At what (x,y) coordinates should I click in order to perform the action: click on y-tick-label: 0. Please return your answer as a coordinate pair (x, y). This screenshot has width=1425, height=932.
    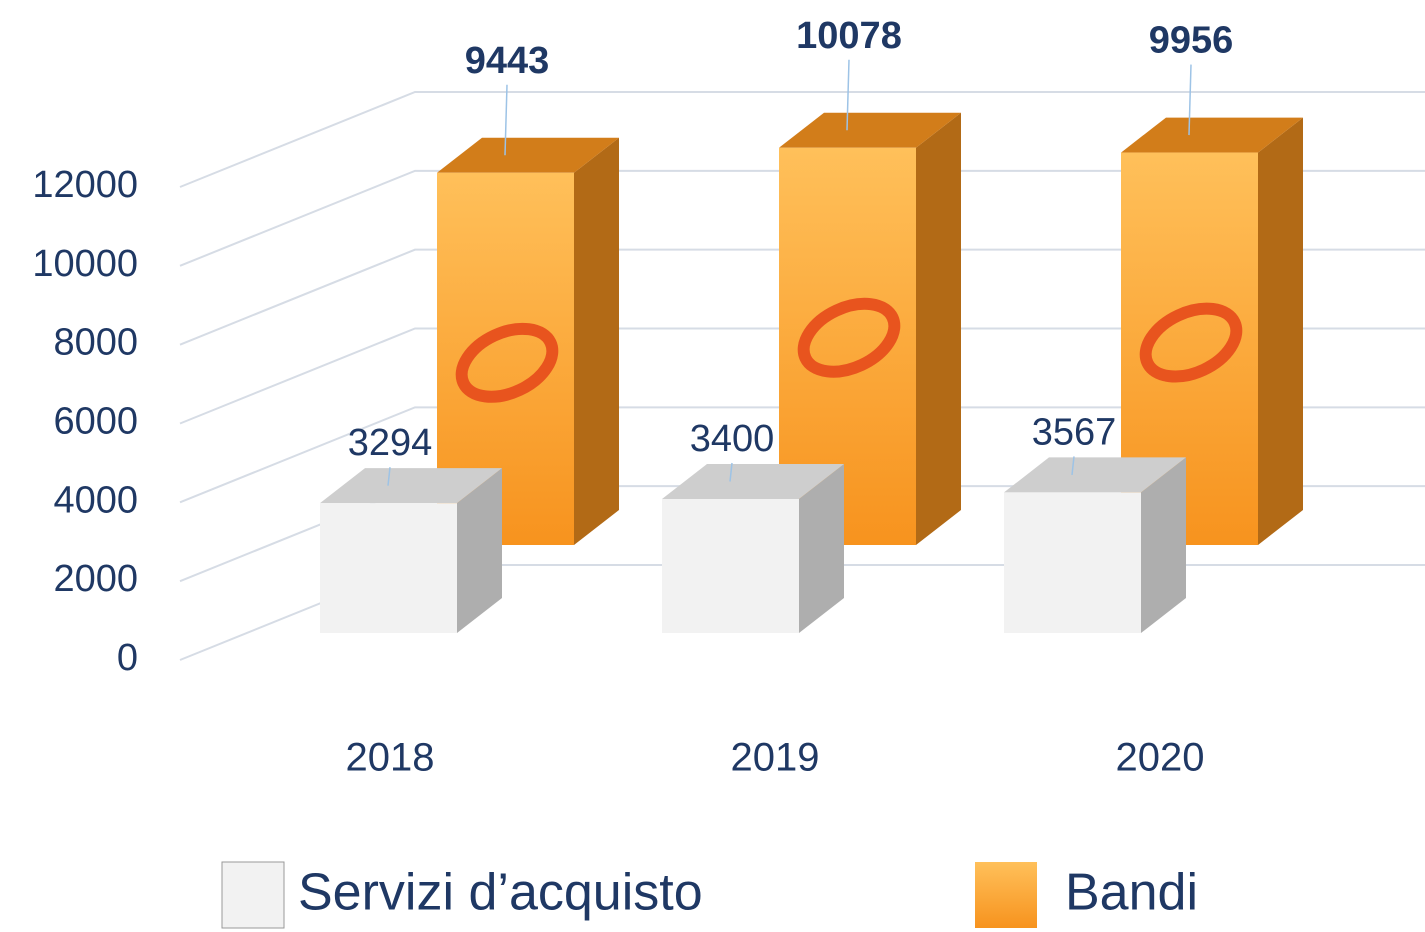
    Looking at the image, I should click on (127, 658).